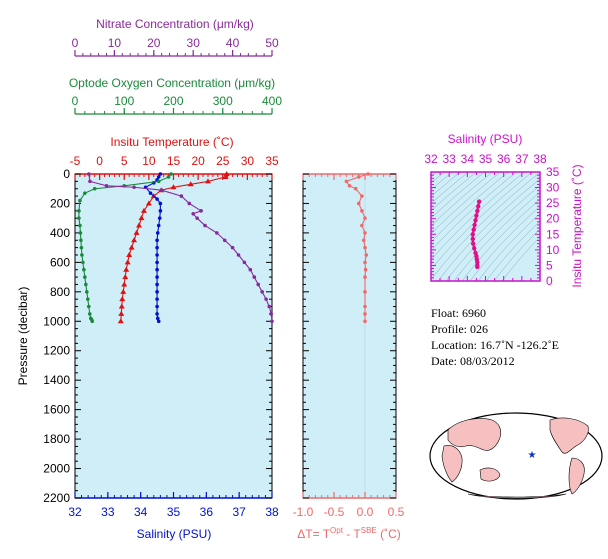  I want to click on tick-label: 33, so click(449, 159).